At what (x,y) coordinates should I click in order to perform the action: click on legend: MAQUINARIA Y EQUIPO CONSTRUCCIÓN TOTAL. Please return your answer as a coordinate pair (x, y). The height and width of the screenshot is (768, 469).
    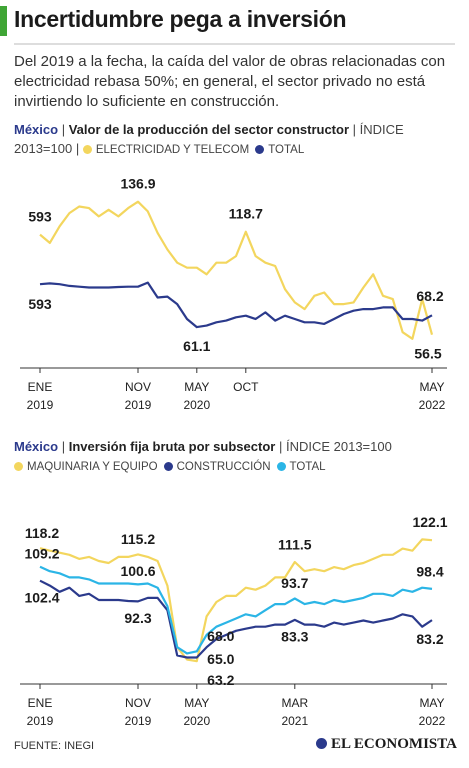
    Looking at the image, I should click on (173, 465).